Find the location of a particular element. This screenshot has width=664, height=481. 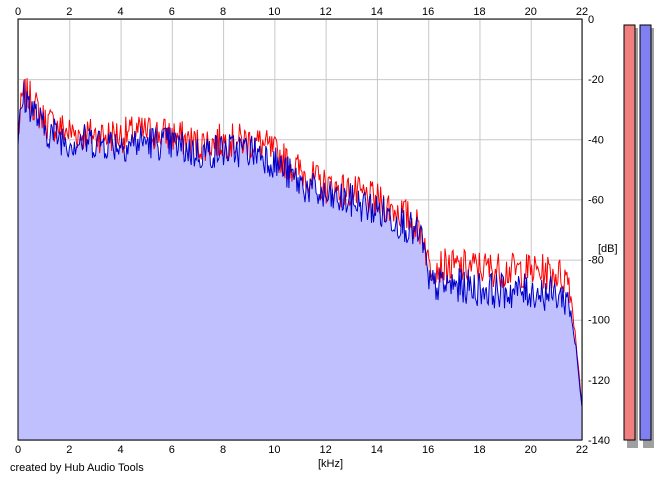

x-axis-label: [kHz] is located at coordinates (330, 464).